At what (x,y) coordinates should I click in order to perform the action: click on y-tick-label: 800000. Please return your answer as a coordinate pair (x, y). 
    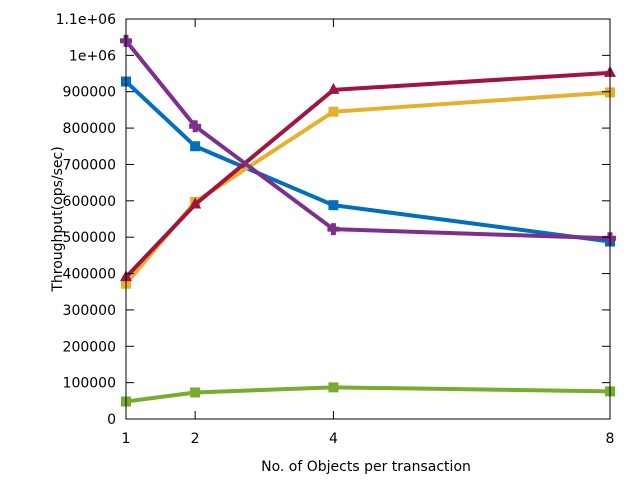
    Looking at the image, I should click on (89, 129).